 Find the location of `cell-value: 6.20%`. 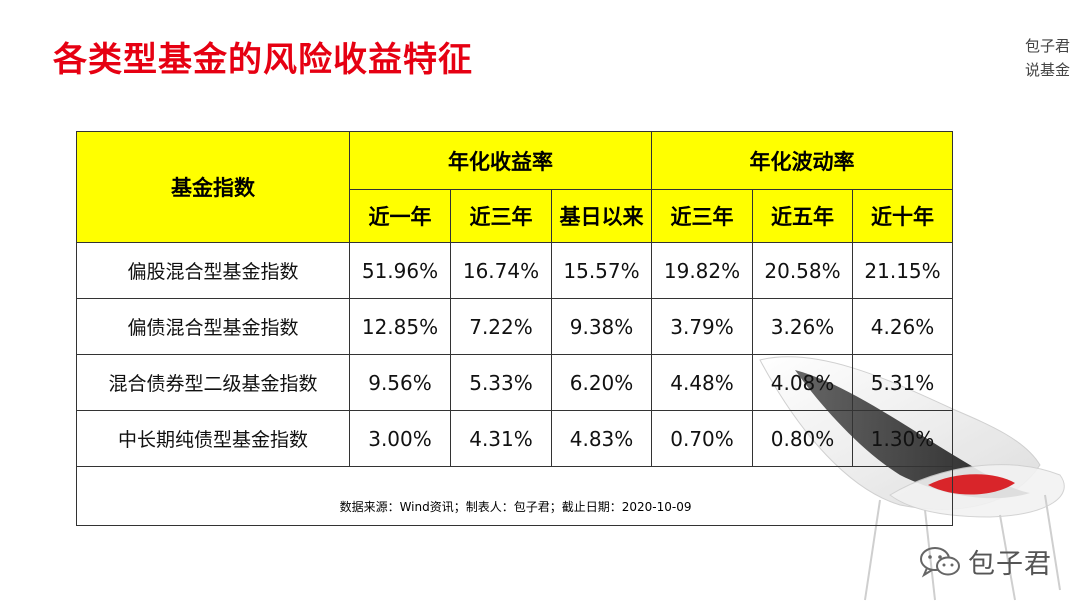

cell-value: 6.20% is located at coordinates (601, 382).